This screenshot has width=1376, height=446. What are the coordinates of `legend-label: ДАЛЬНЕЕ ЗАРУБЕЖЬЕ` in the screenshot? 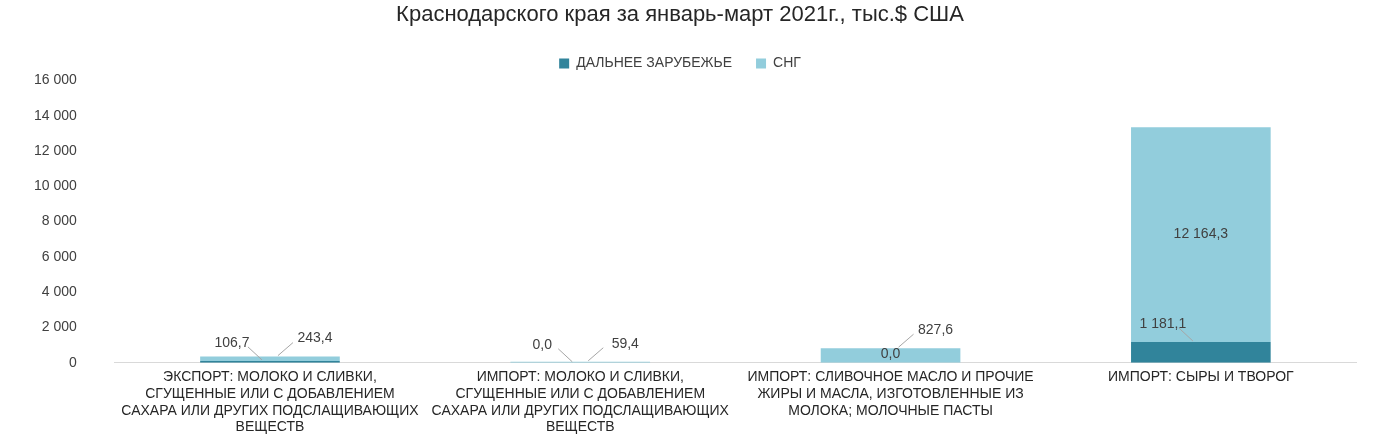 It's located at (654, 62).